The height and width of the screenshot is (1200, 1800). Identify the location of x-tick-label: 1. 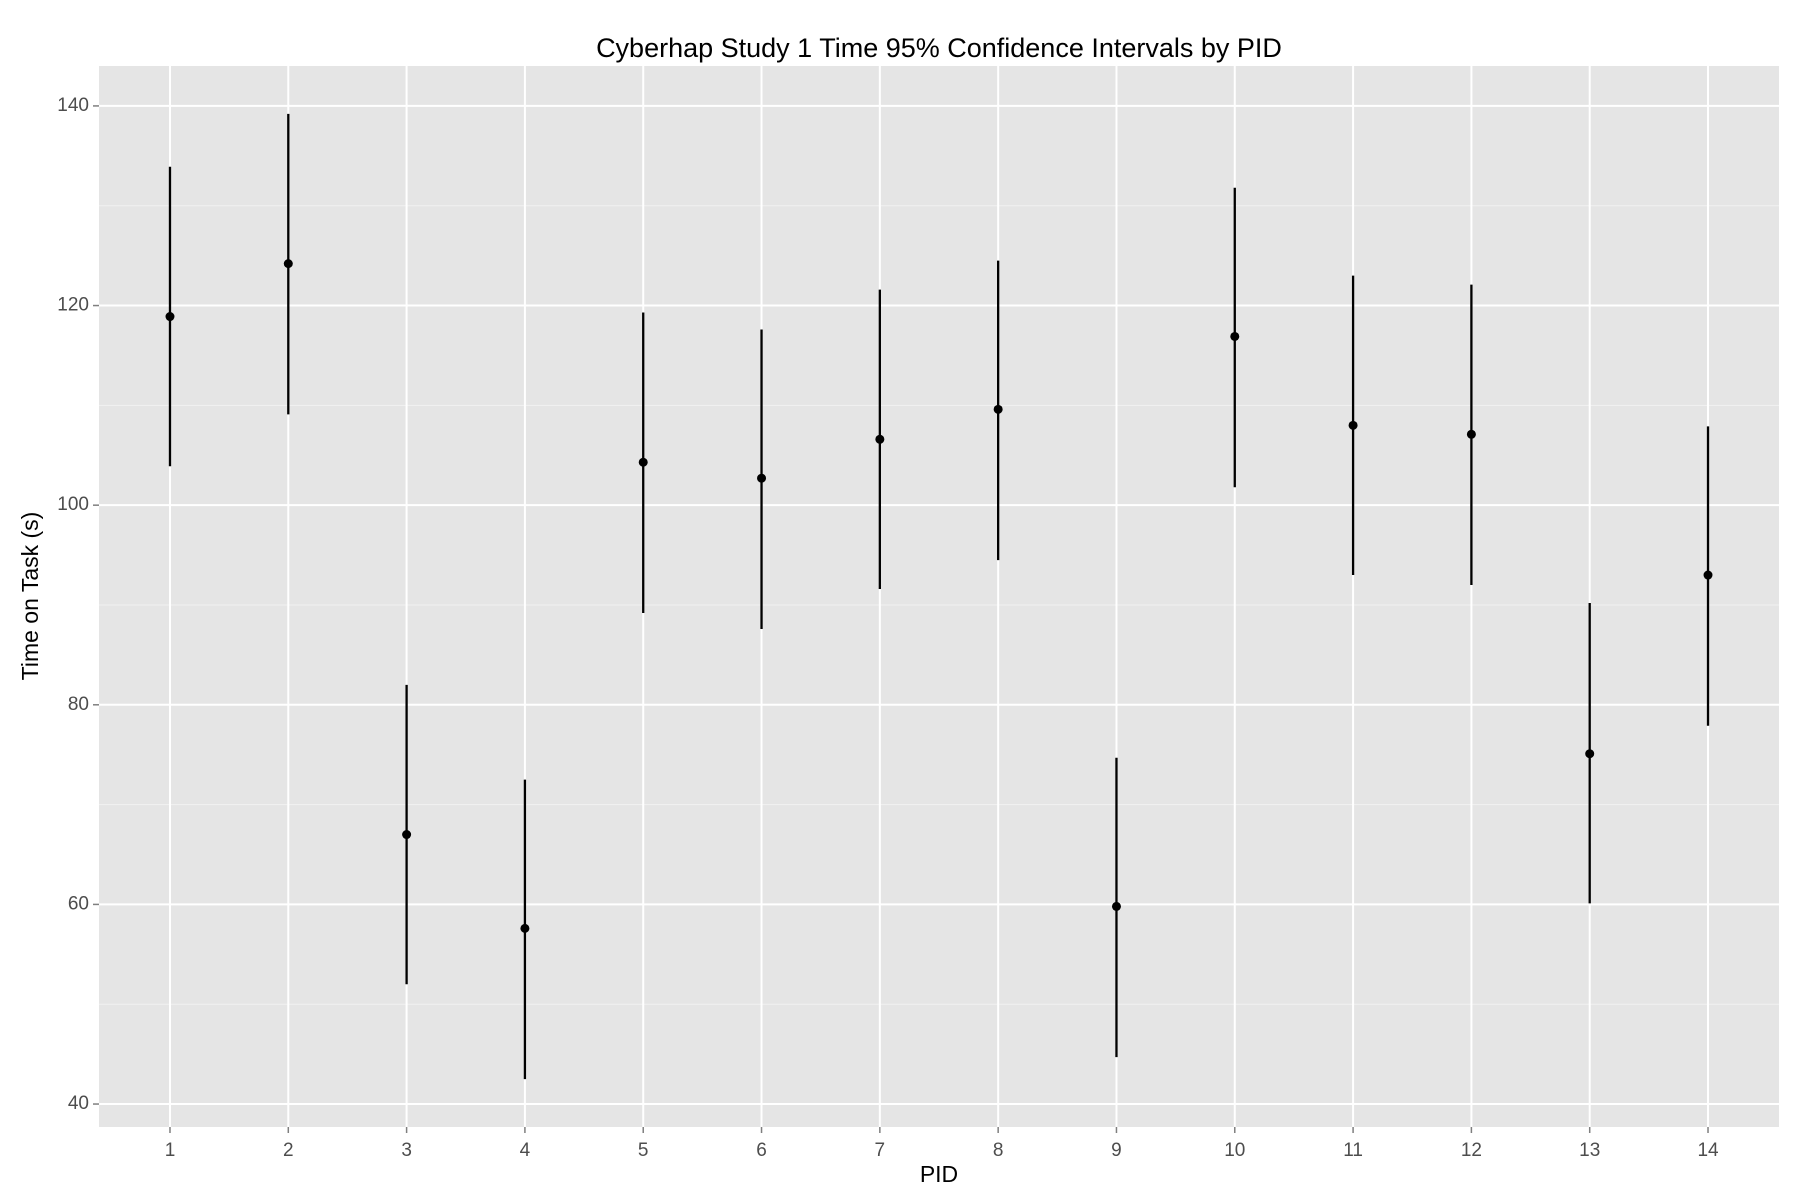
(170, 1150).